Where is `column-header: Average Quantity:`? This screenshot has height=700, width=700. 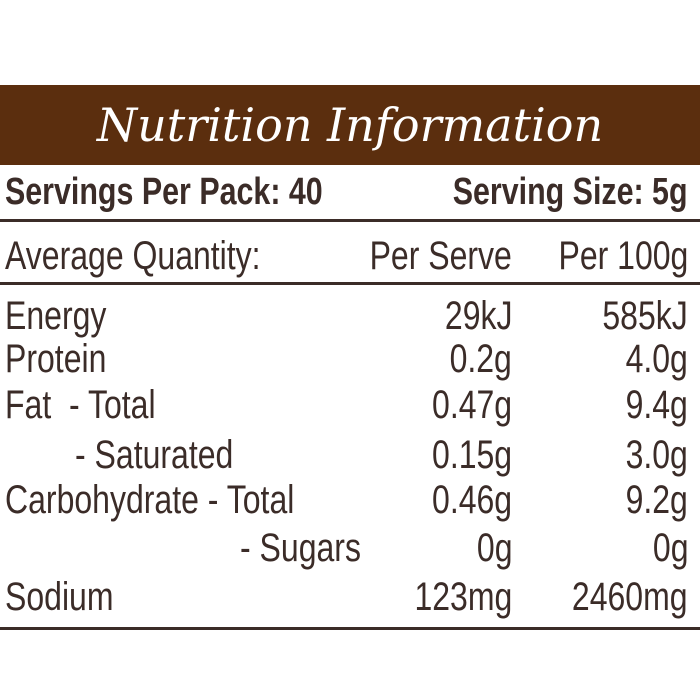 column-header: Average Quantity: is located at coordinates (133, 256).